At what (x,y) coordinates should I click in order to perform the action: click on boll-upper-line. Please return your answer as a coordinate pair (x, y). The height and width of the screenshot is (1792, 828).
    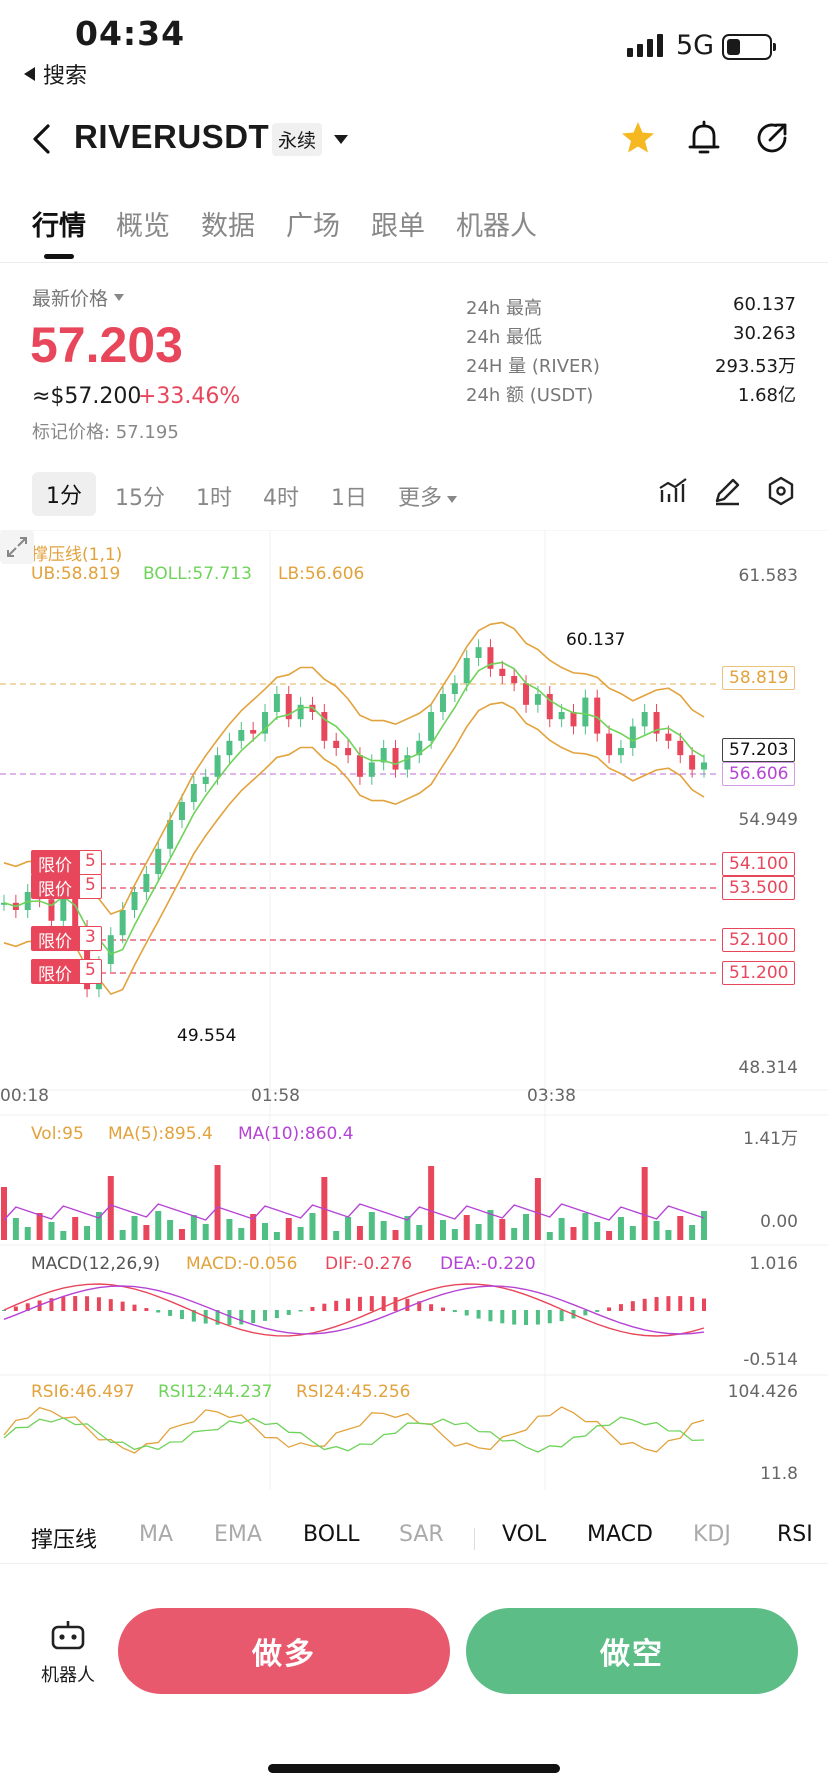
    Looking at the image, I should click on (354, 768).